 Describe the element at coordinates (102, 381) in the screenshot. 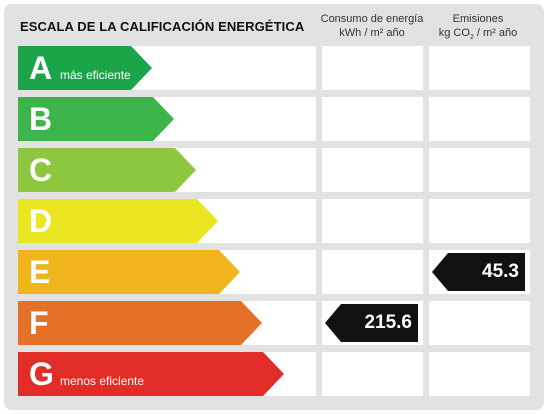

I see `rating-note: menos eficiente` at that location.